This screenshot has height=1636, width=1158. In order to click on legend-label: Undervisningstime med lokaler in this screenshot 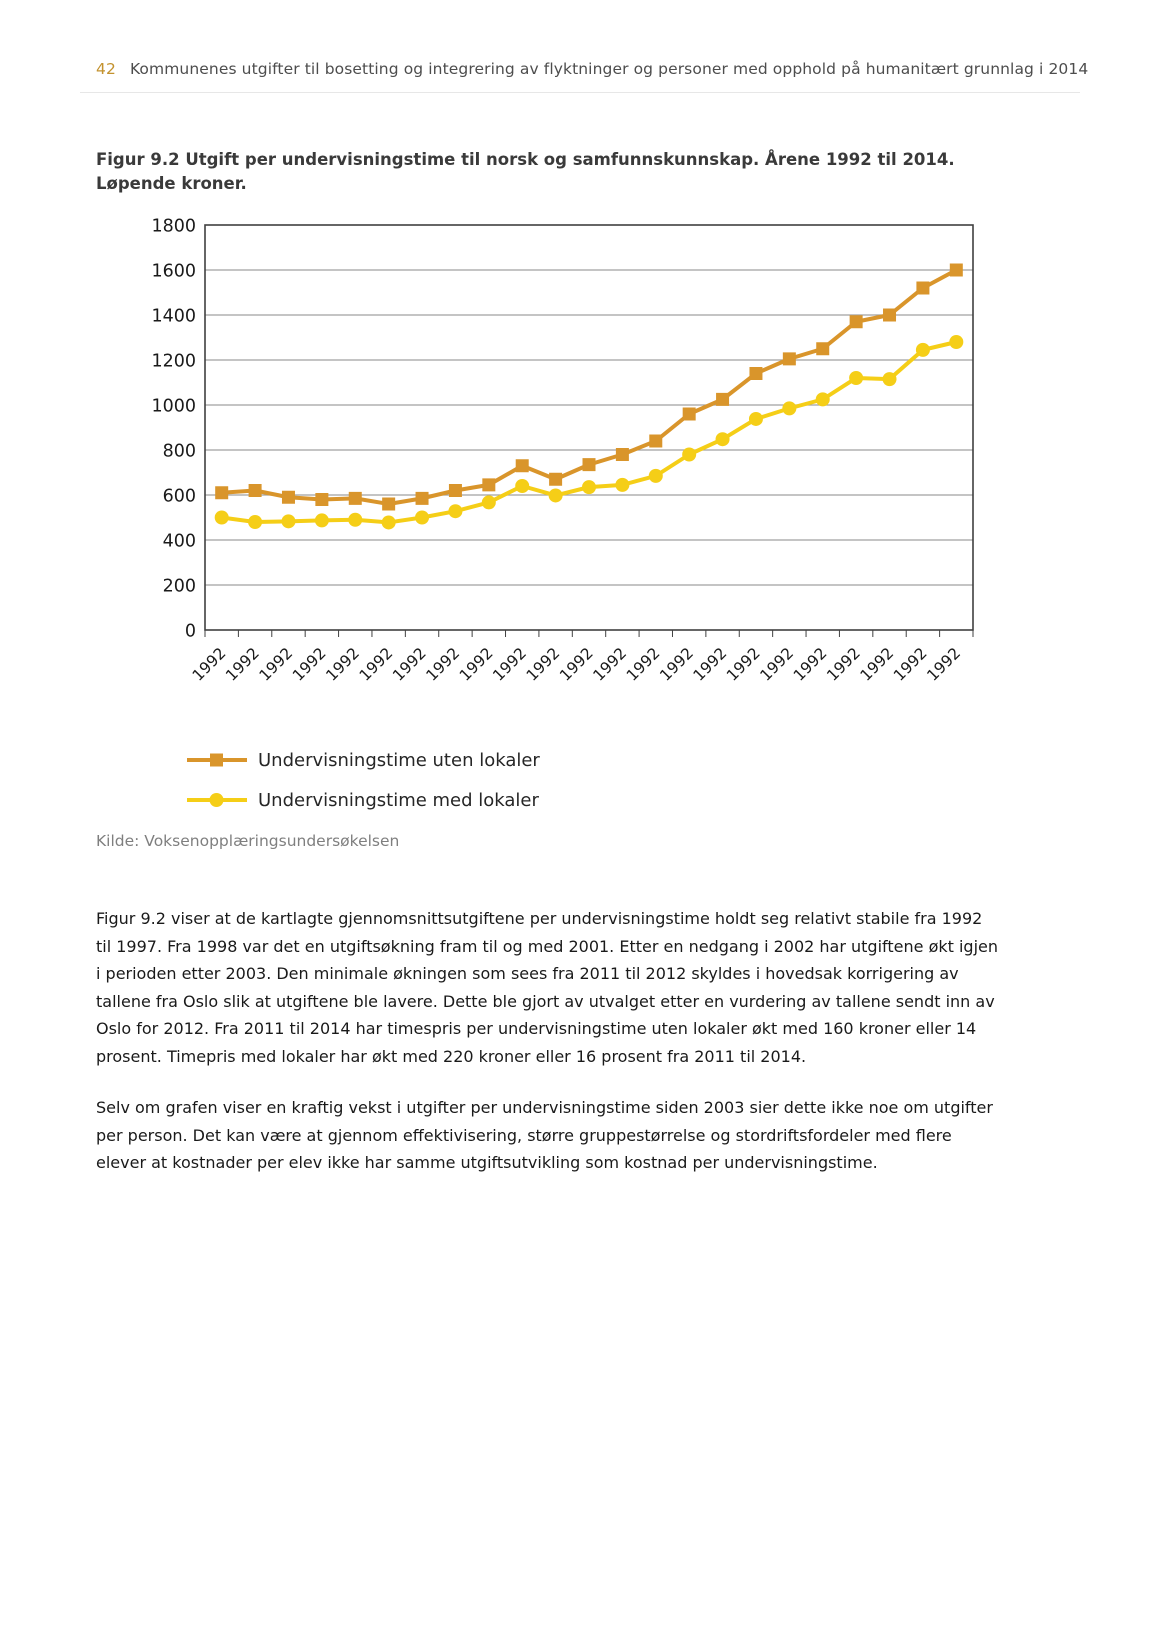, I will do `click(398, 800)`.